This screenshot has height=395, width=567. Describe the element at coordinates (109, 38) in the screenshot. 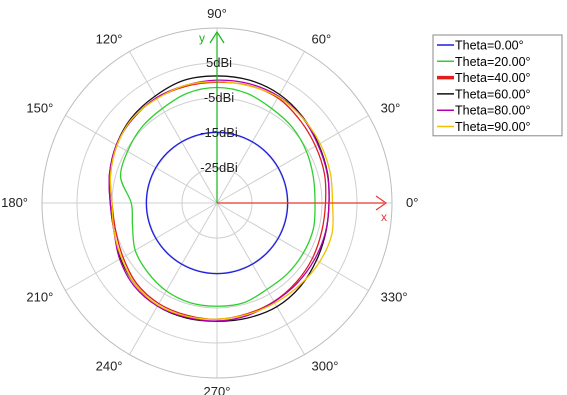

I see `angle-label-120: 120°` at that location.